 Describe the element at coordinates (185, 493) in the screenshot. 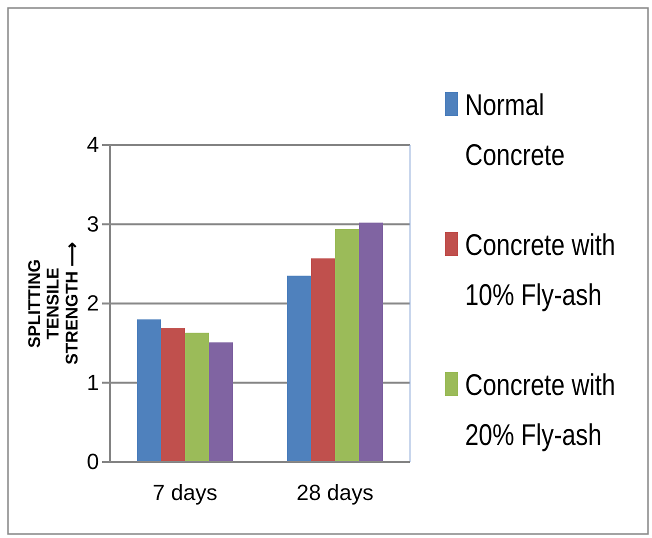

I see `x-tick-label: 7 days` at that location.